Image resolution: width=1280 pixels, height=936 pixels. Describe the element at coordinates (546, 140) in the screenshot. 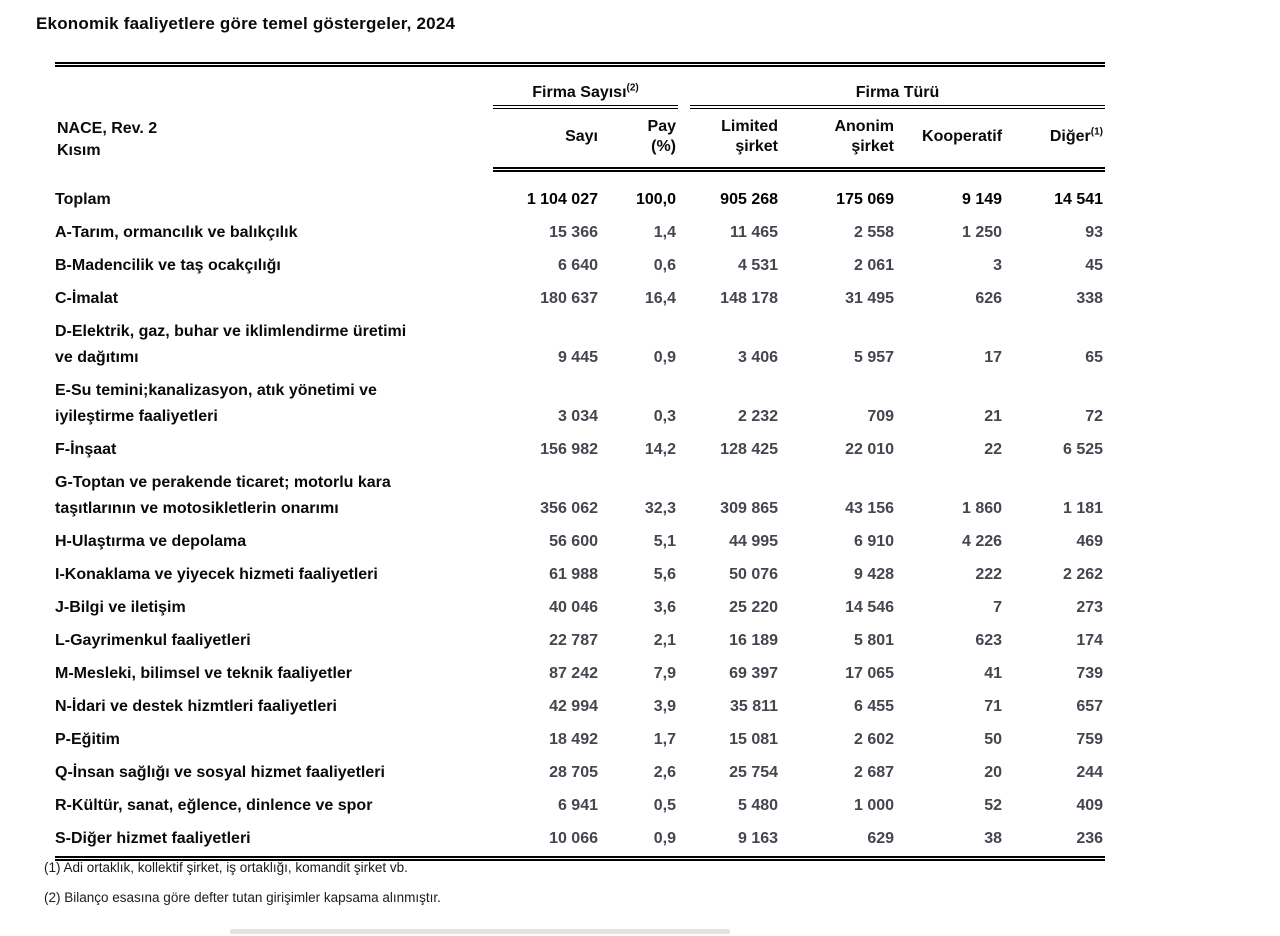

I see `col-header-sayi: Sayı` at that location.